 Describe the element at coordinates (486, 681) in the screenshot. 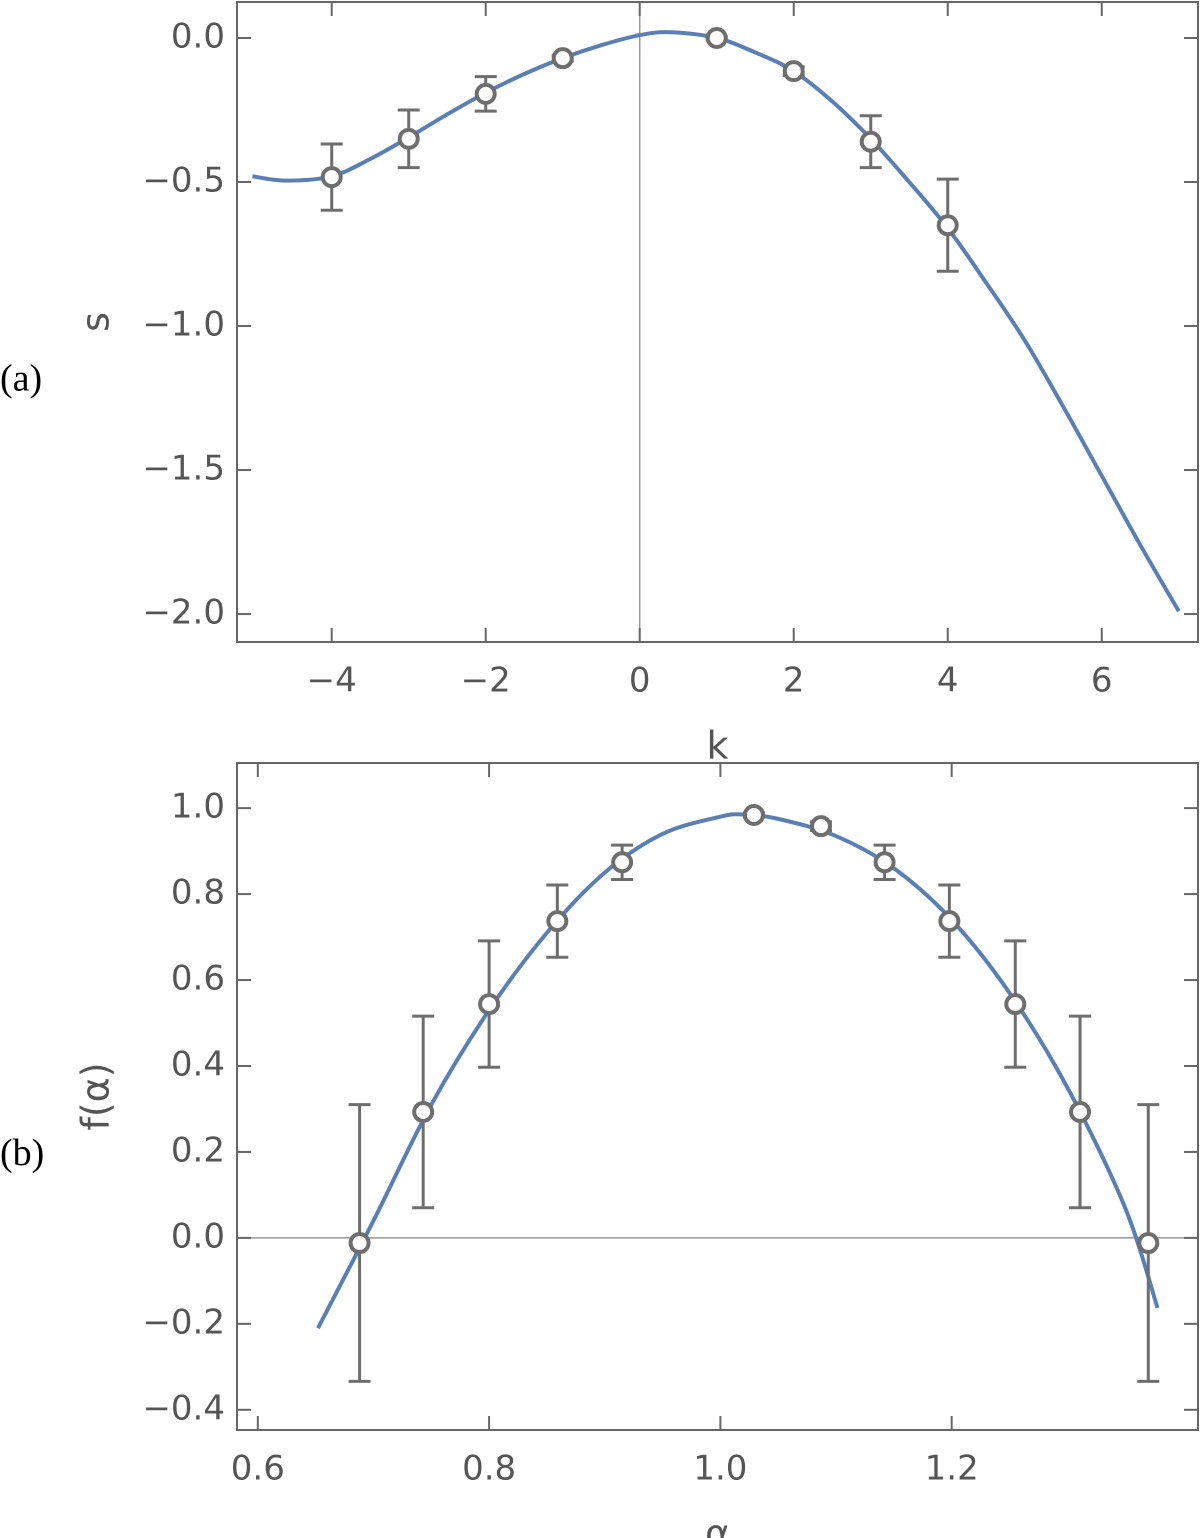

I see `x-tick-label: −2` at that location.